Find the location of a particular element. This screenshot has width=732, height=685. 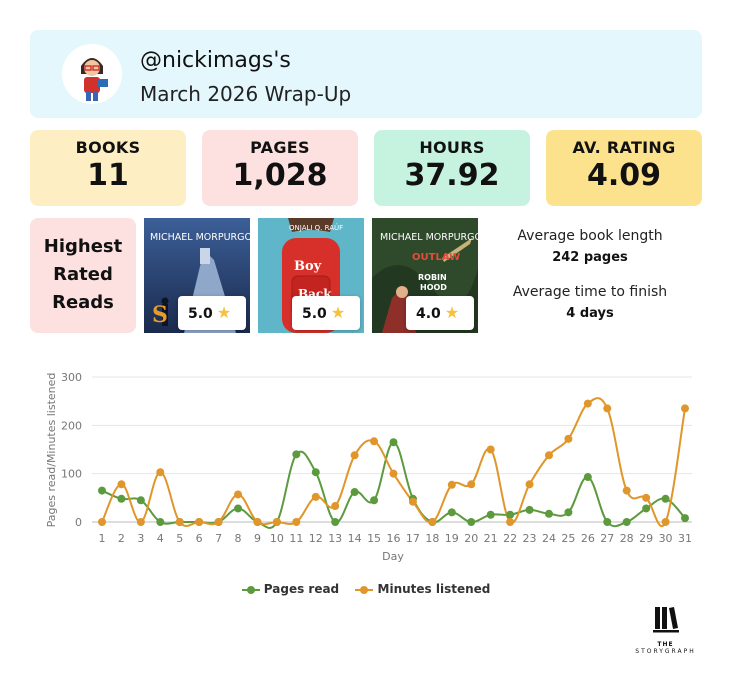

x-tick-label: 20 is located at coordinates (471, 538).